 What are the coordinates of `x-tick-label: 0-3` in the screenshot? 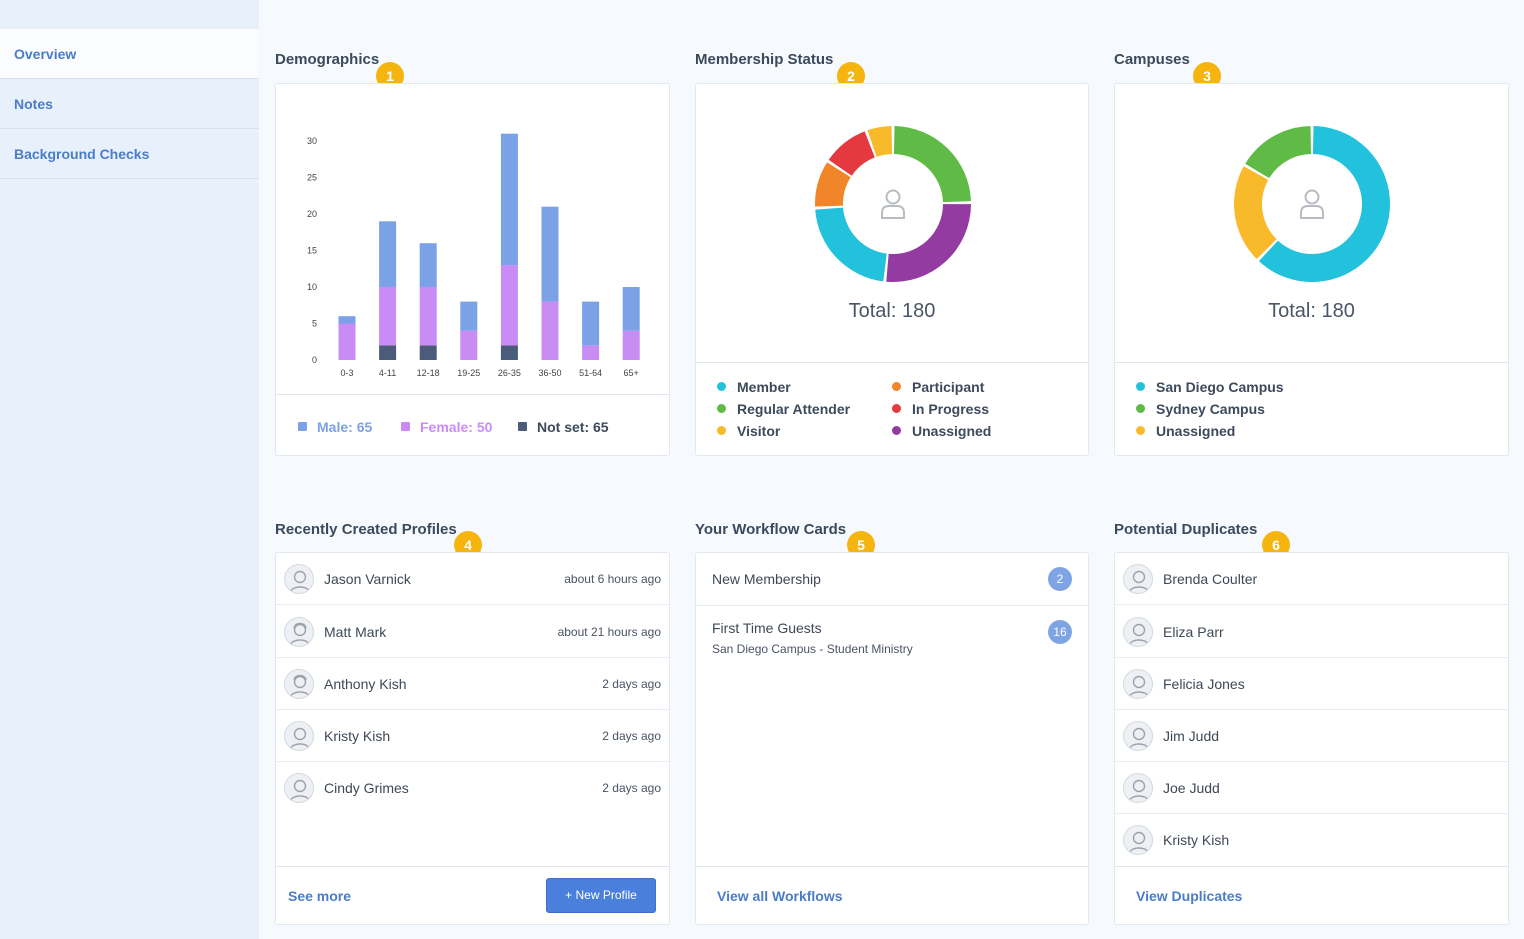 It's located at (346, 373).